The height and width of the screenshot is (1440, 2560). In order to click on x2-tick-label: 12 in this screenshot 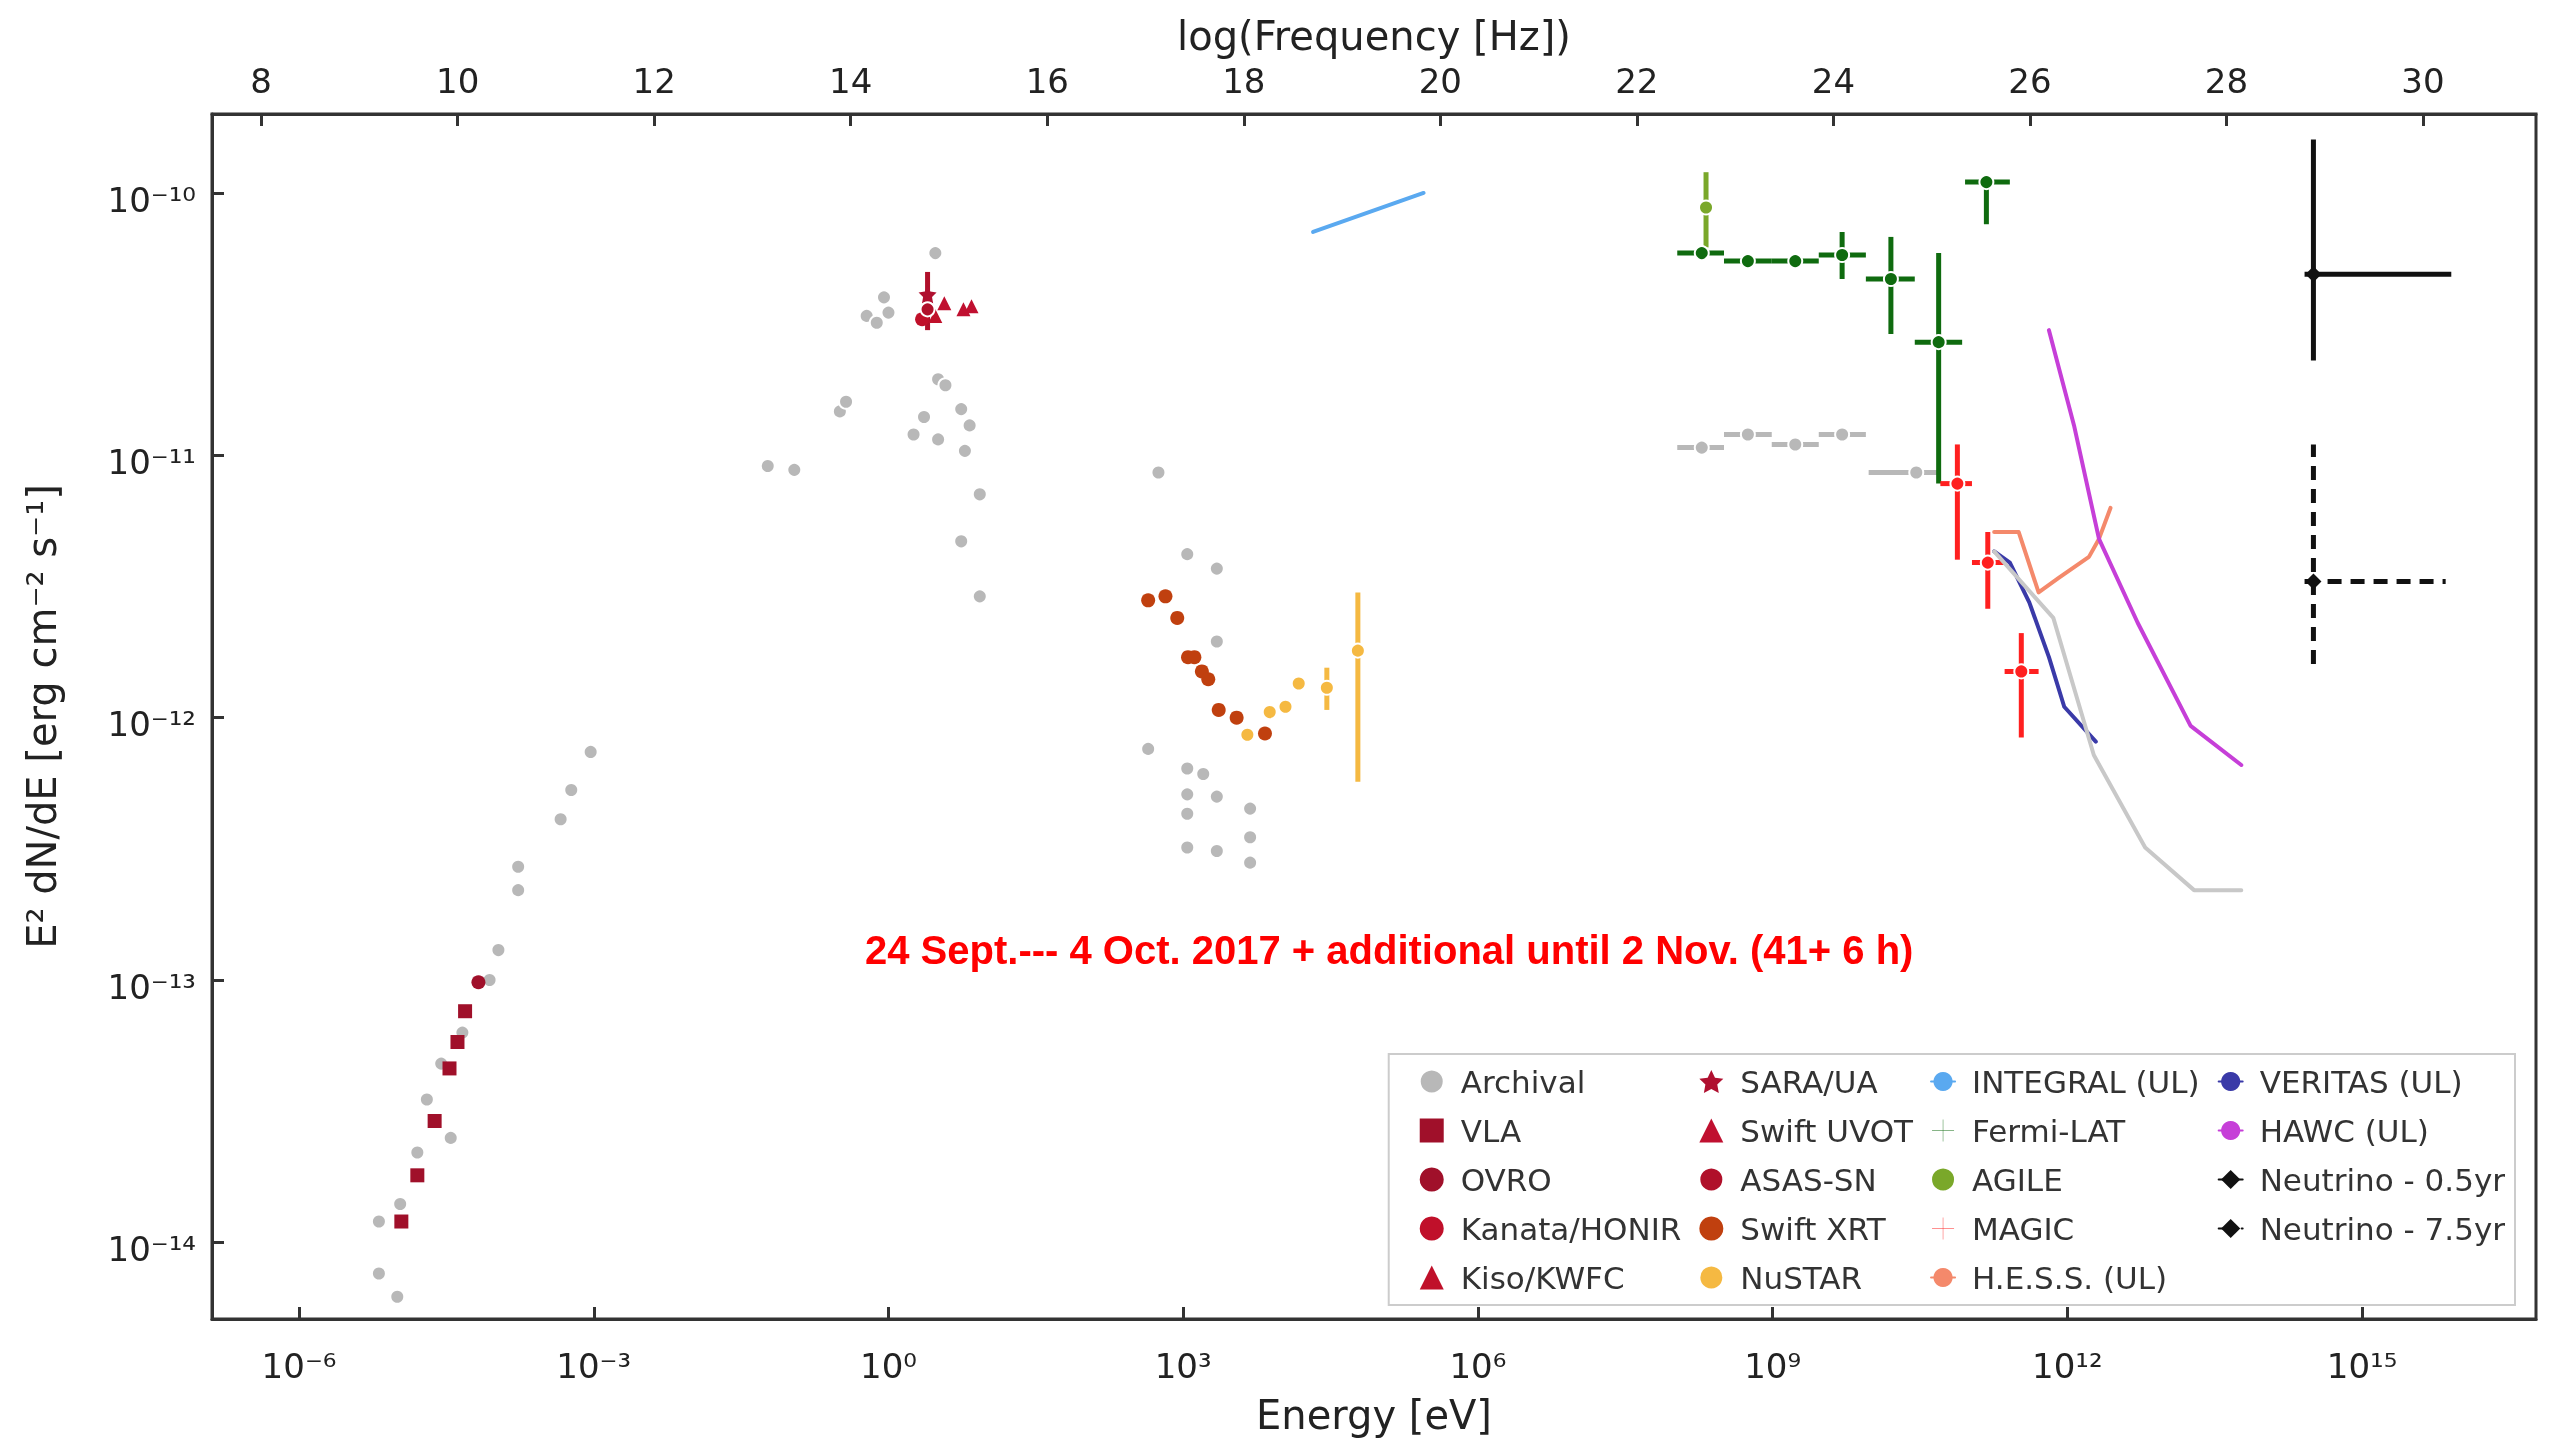, I will do `click(654, 81)`.